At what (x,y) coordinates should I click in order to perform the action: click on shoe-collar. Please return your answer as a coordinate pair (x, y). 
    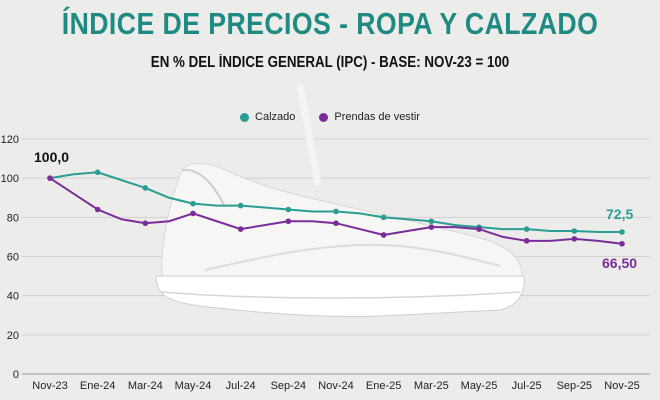
    Looking at the image, I should click on (203, 187).